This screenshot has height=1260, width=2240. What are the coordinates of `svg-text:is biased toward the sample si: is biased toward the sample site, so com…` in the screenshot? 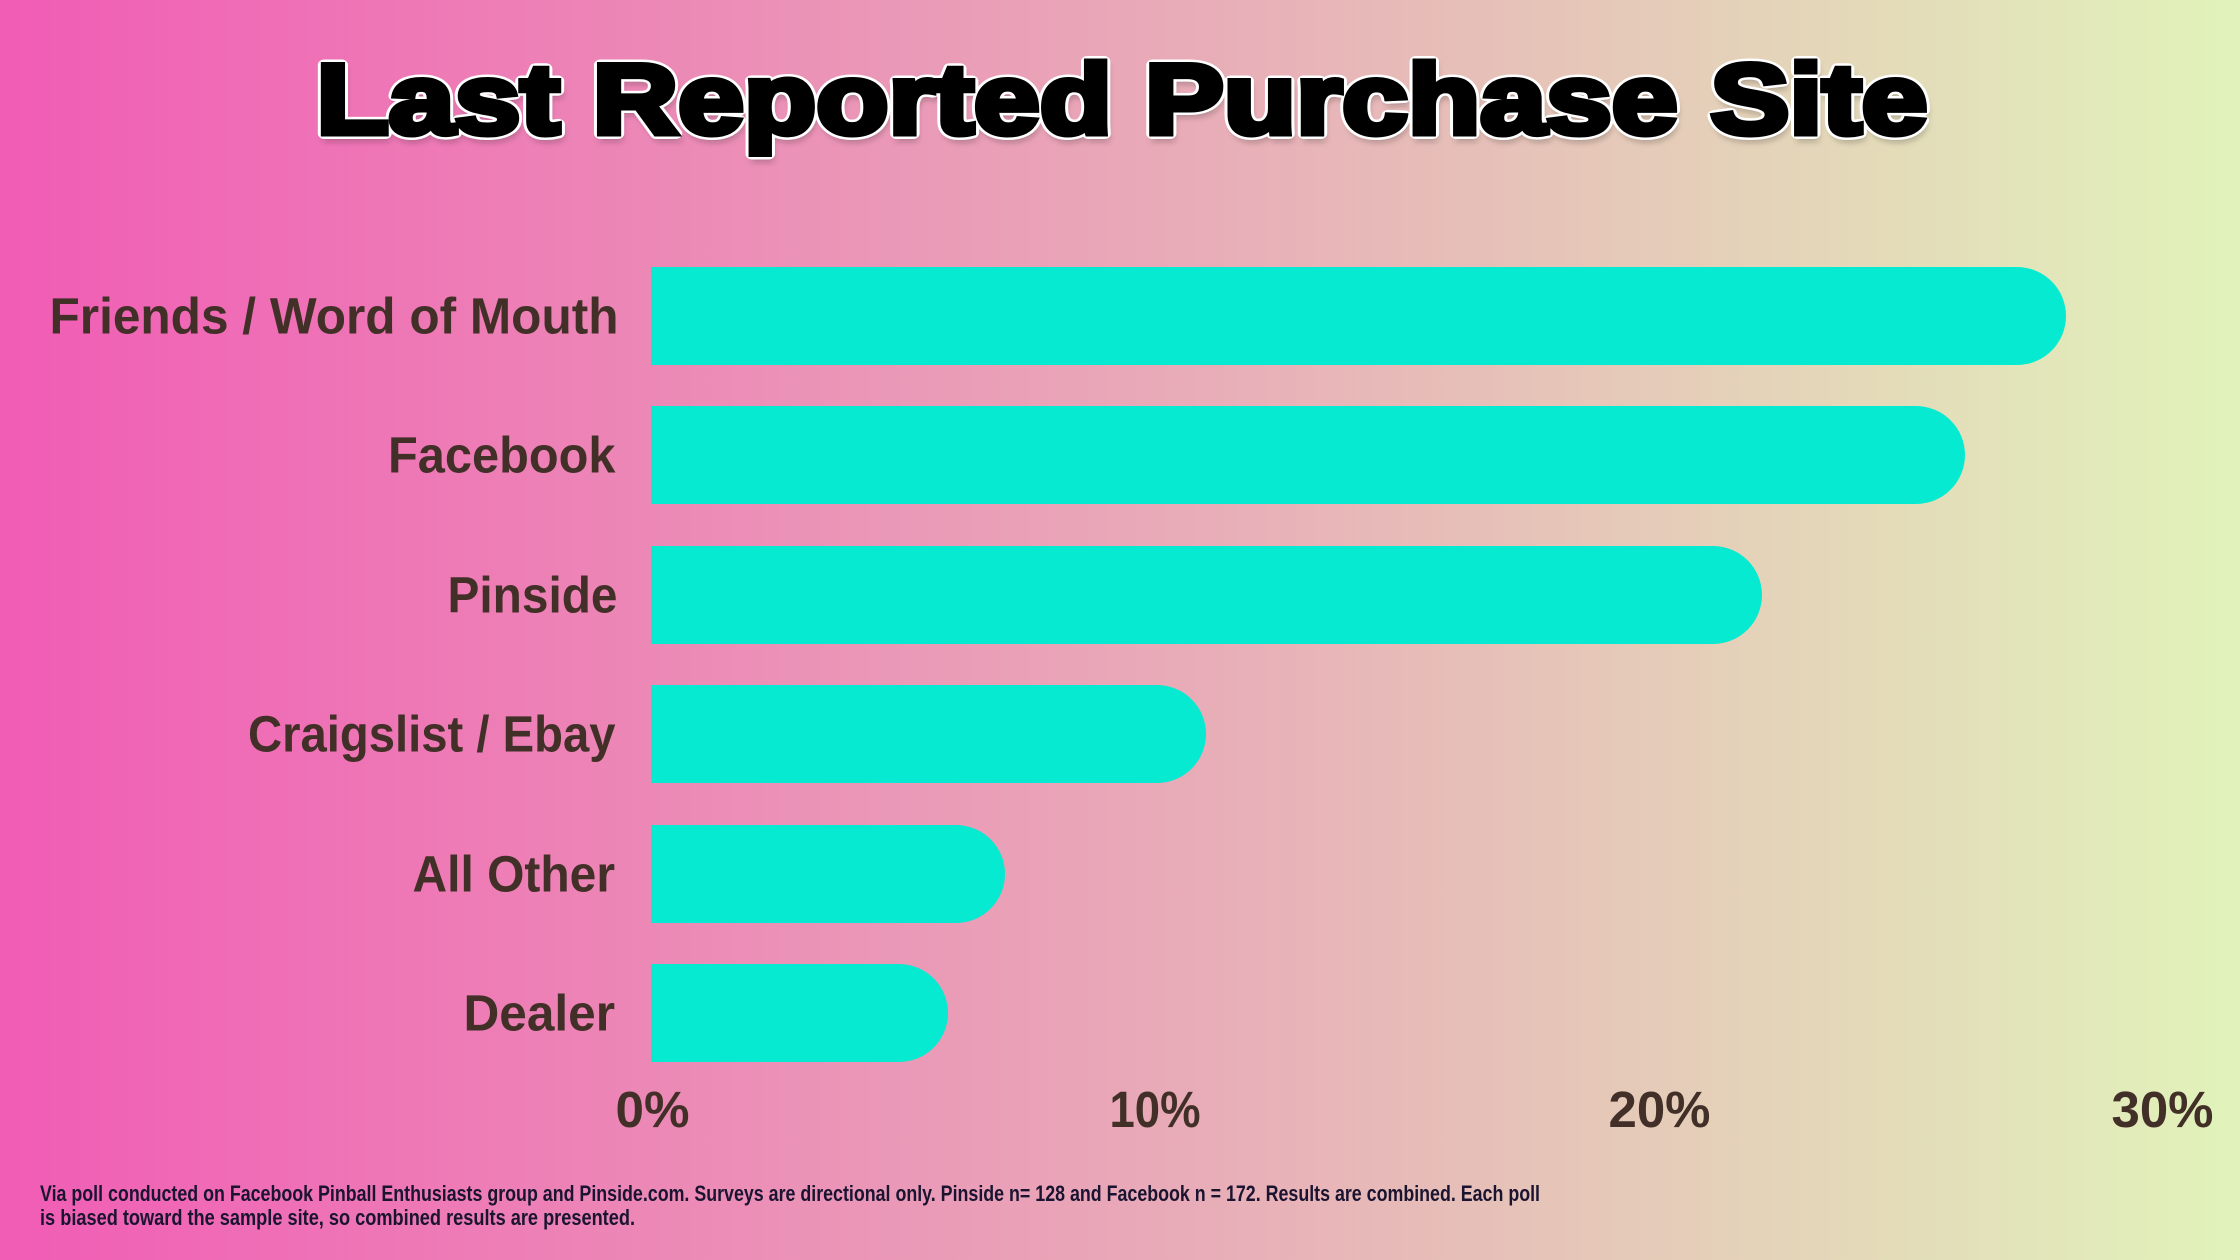 It's located at (337, 1217).